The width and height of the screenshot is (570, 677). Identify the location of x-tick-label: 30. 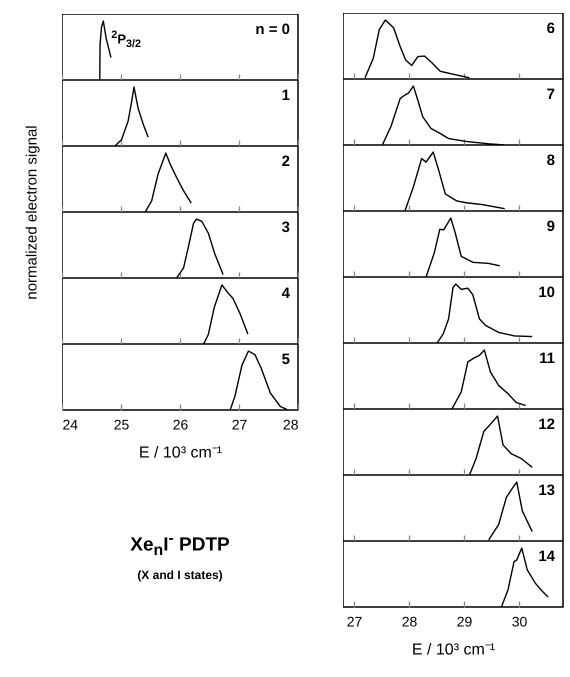
(520, 622).